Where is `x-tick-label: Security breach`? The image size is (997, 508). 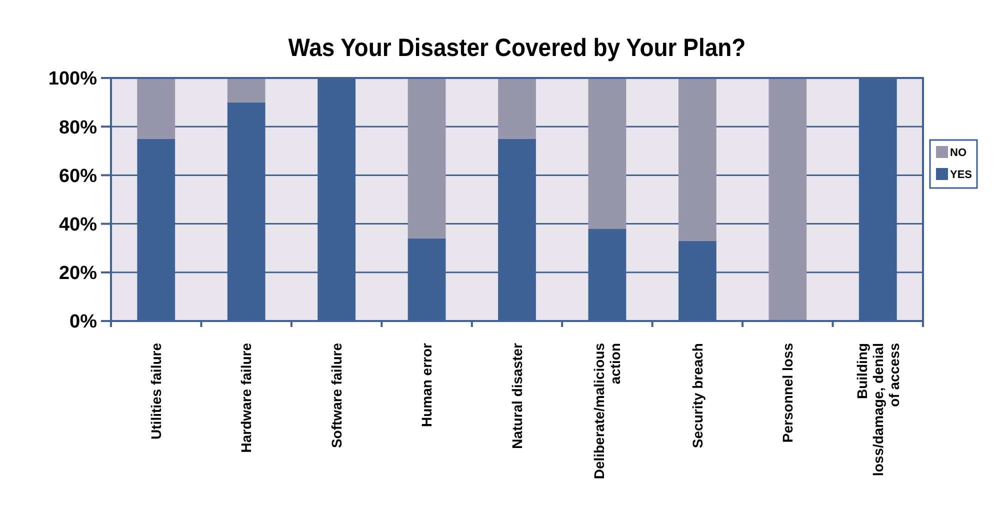 x-tick-label: Security breach is located at coordinates (697, 395).